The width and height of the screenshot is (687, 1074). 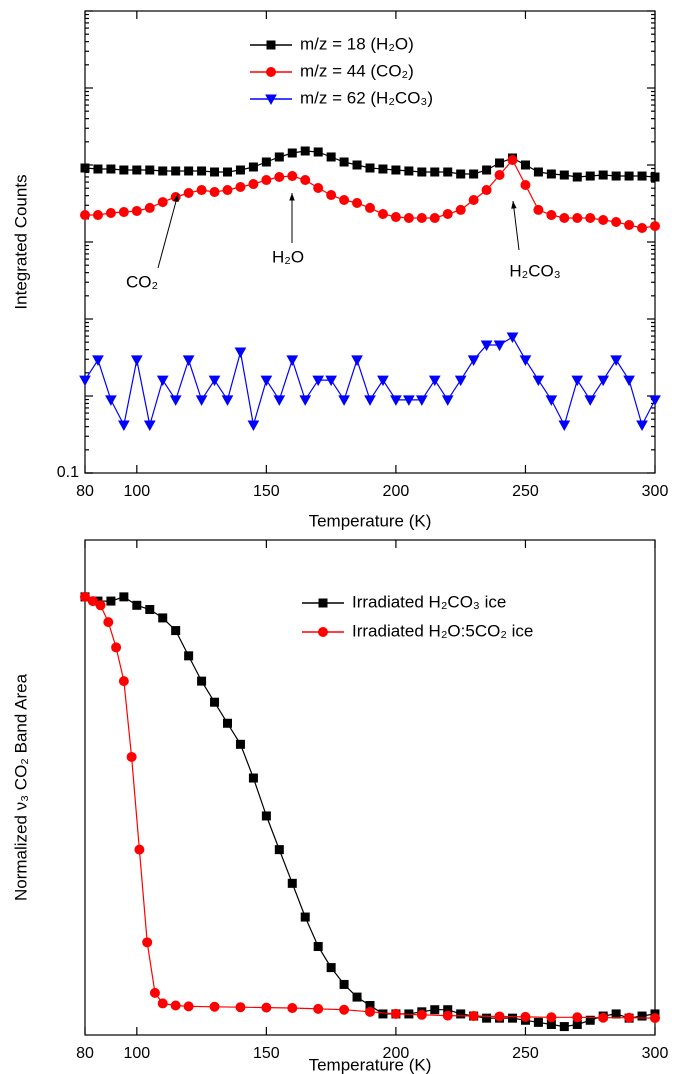 What do you see at coordinates (655, 1053) in the screenshot?
I see `x-tick-label: 300` at bounding box center [655, 1053].